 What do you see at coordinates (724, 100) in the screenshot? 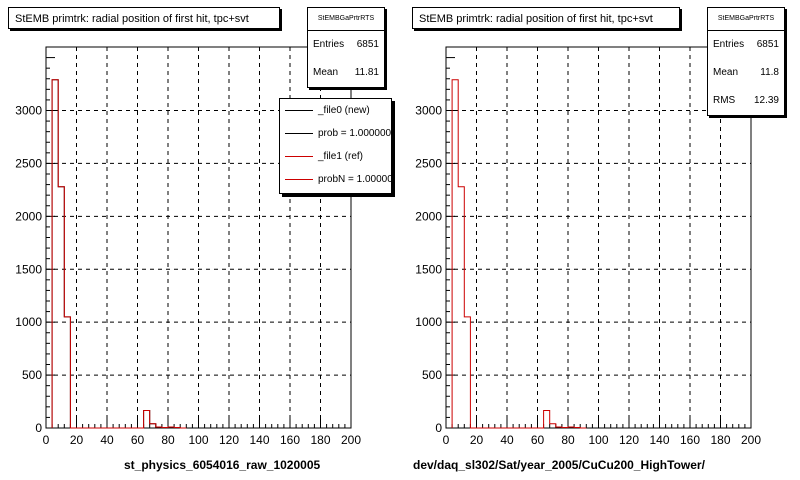
I see `stats-label: RMS` at bounding box center [724, 100].